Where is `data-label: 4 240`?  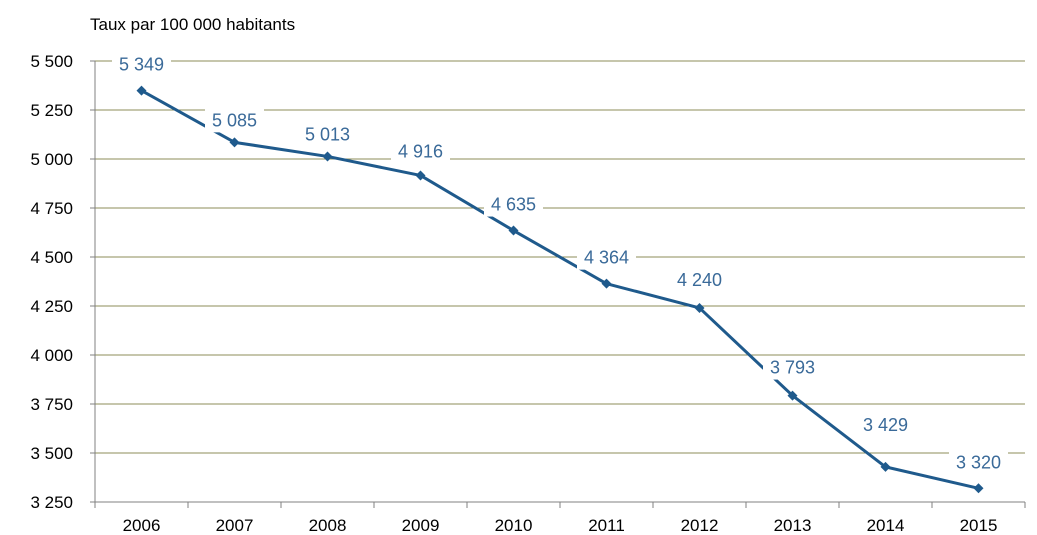
data-label: 4 240 is located at coordinates (699, 280).